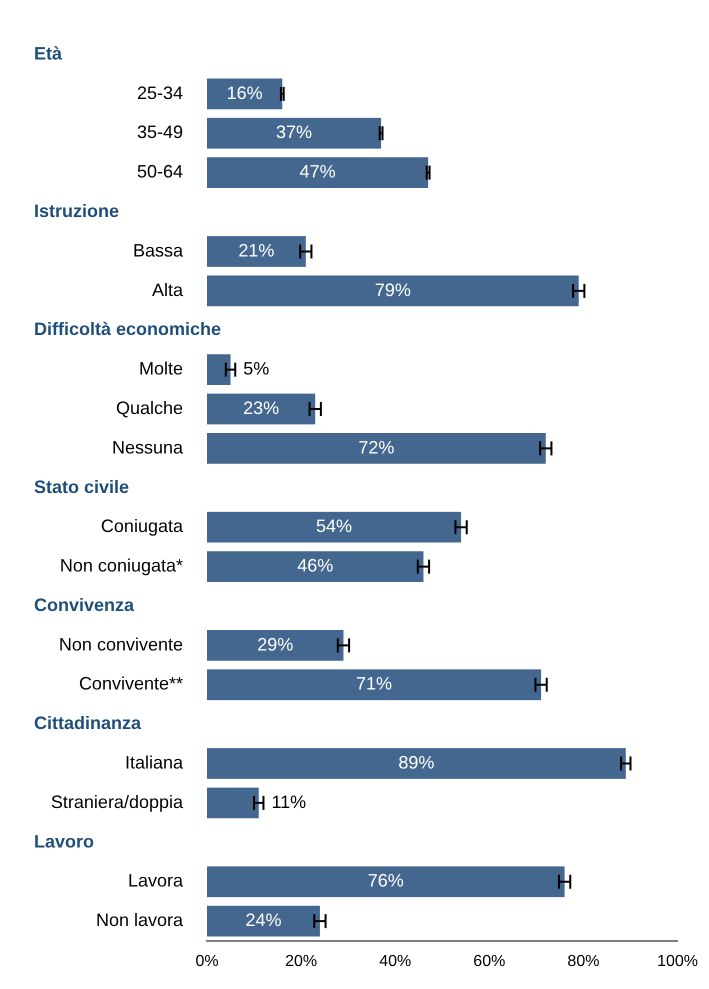 The width and height of the screenshot is (709, 989). I want to click on data-label: 46%, so click(315, 566).